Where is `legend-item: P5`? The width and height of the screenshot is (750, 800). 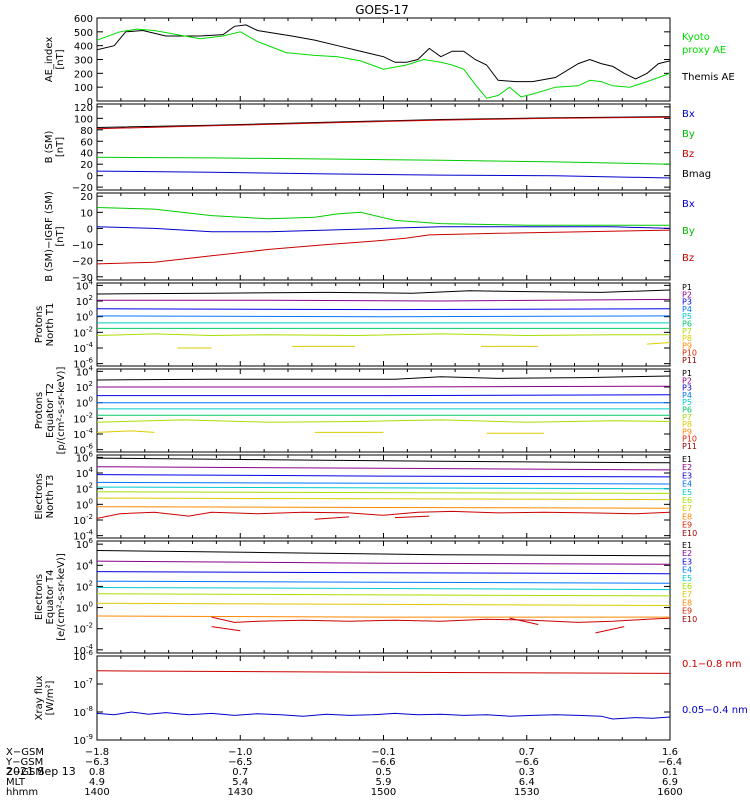
legend-item: P5 is located at coordinates (687, 316).